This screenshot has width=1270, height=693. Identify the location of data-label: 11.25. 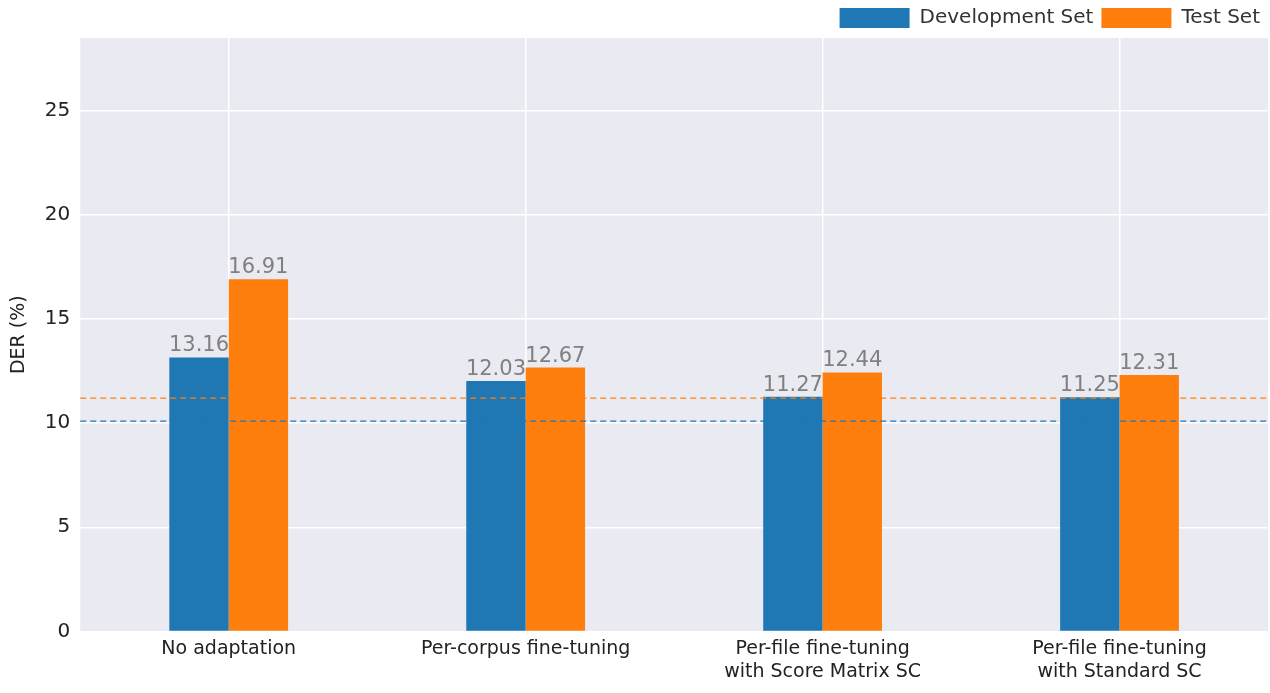
(1089, 384).